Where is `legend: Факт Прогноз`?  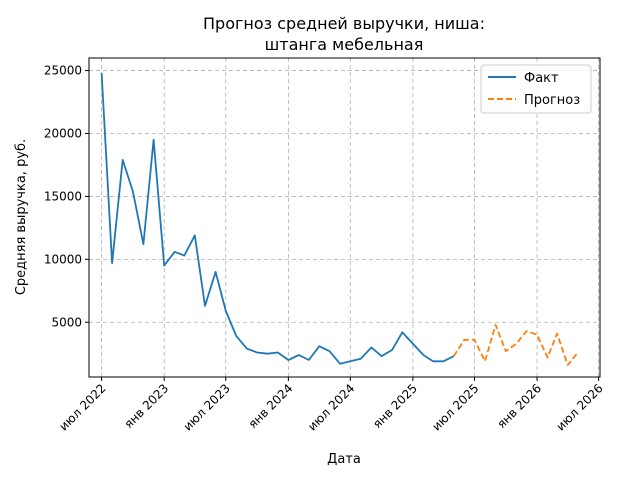
legend: Факт Прогноз is located at coordinates (536, 89).